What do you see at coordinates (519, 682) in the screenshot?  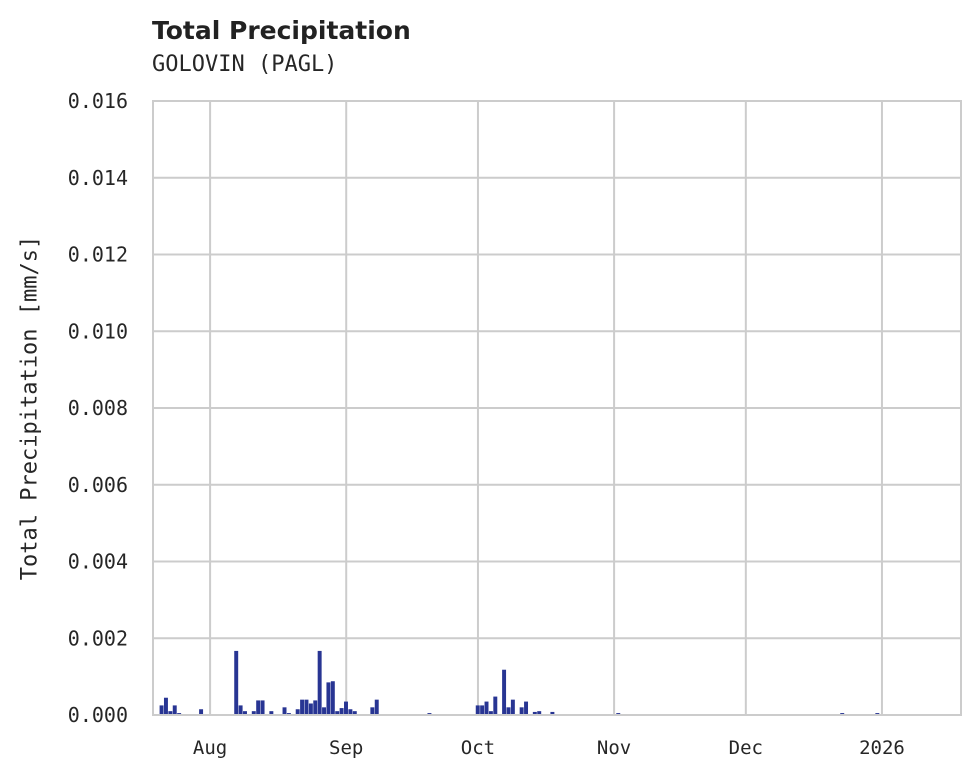 I see `precipitation-bars` at bounding box center [519, 682].